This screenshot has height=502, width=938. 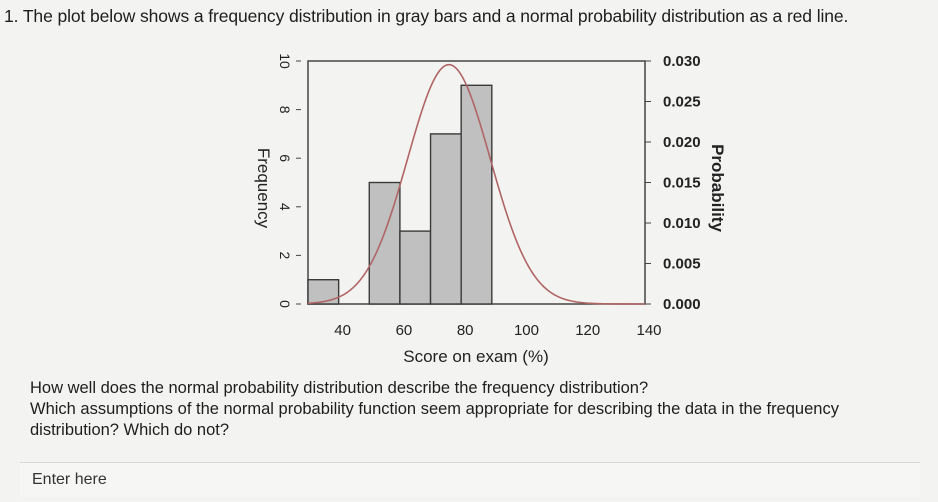 What do you see at coordinates (682, 223) in the screenshot?
I see `y2-tick-label-2: 0.010` at bounding box center [682, 223].